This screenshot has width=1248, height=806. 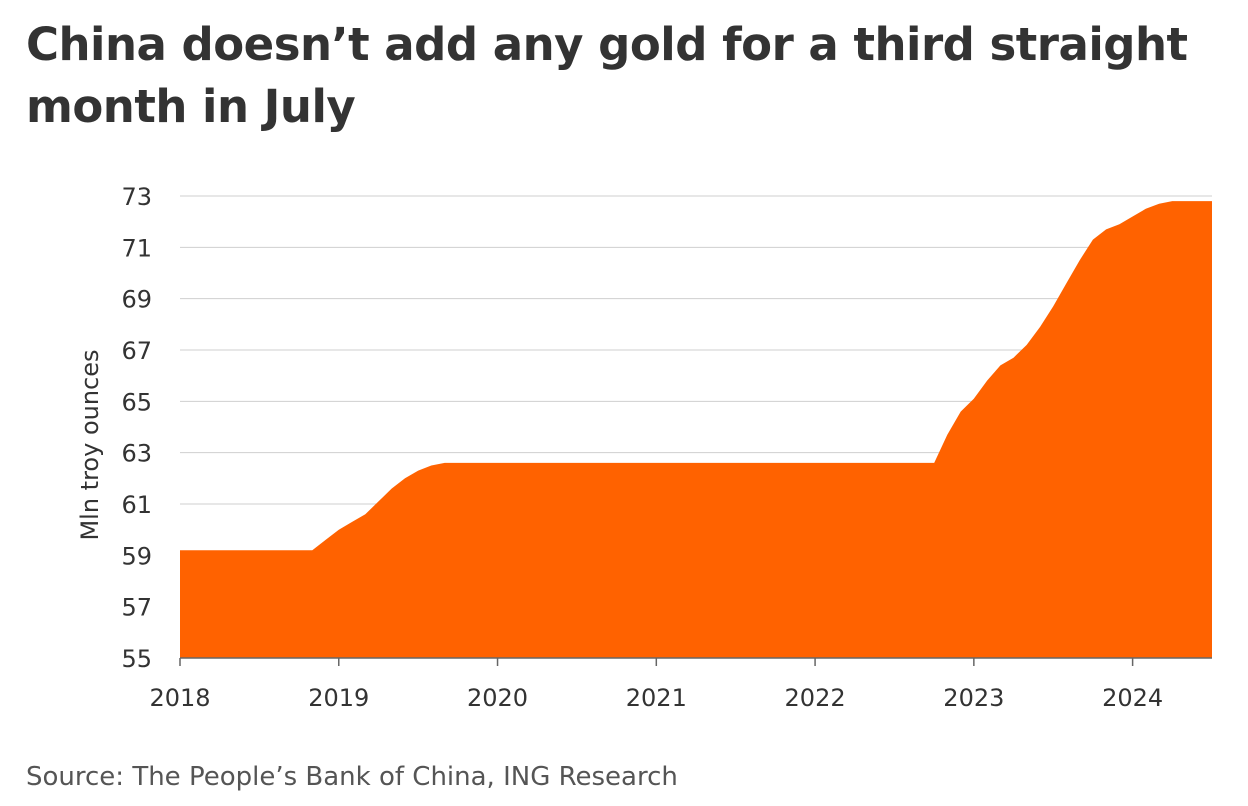 I want to click on x-tick-label: 2022, so click(x=815, y=698).